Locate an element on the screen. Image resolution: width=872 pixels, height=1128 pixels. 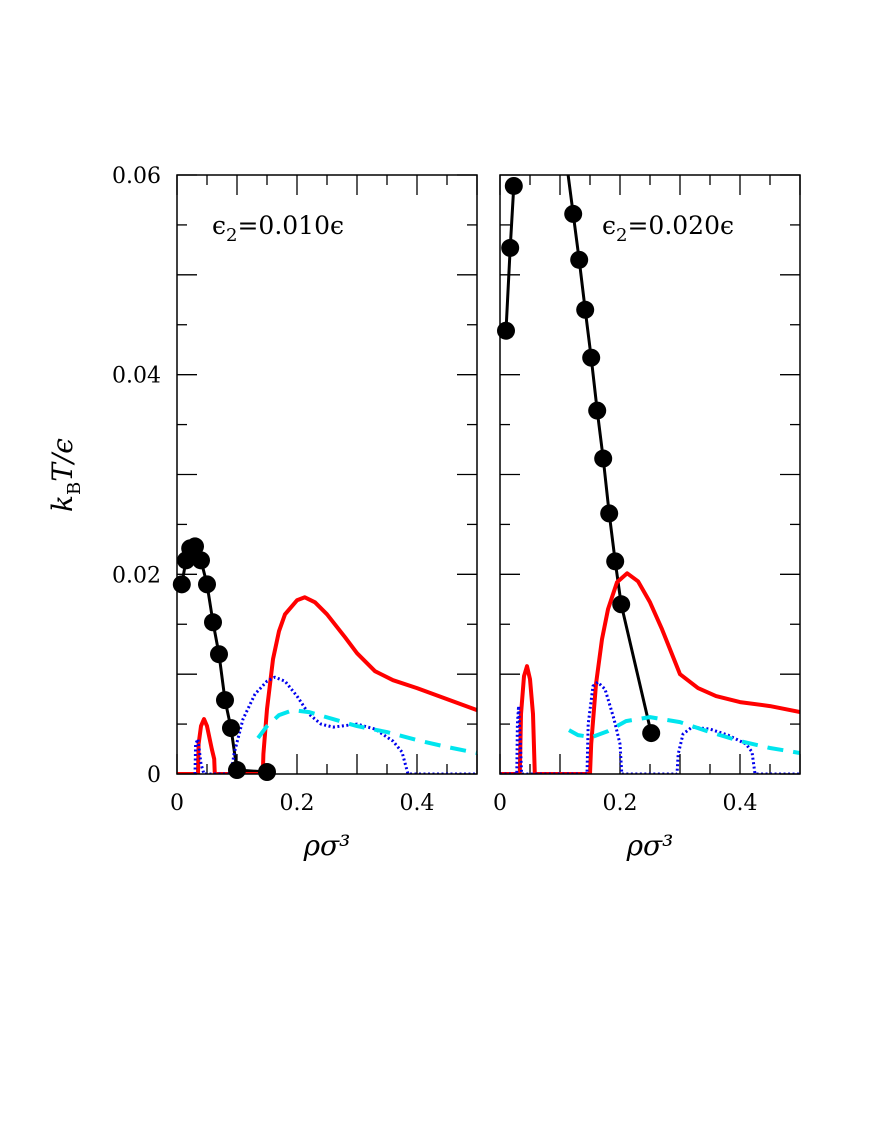
y-tick-label: 0.02 is located at coordinates (136, 575).